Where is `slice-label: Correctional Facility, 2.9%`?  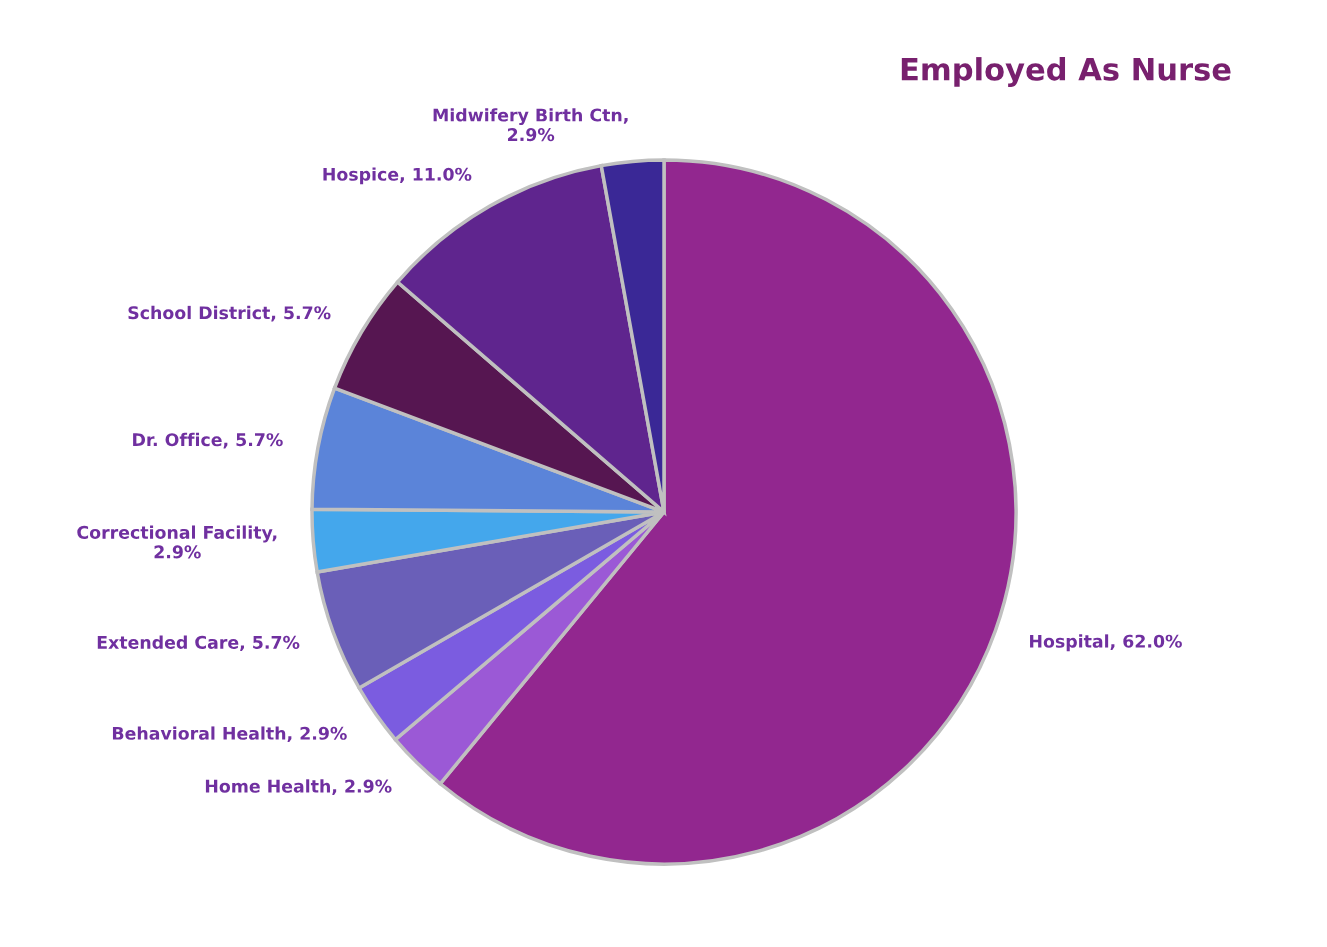
slice-label: Correctional Facility, 2.9% is located at coordinates (177, 542).